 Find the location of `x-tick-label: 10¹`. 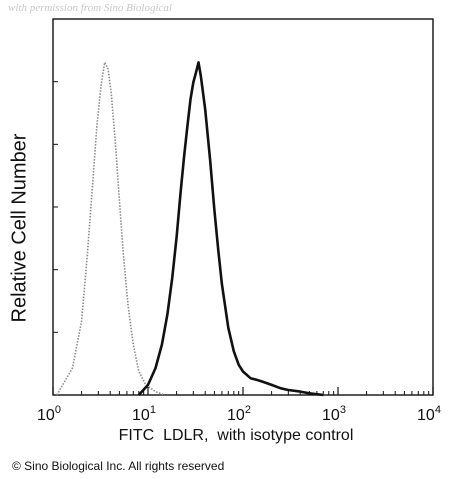

x-tick-label: 10¹ is located at coordinates (144, 414).